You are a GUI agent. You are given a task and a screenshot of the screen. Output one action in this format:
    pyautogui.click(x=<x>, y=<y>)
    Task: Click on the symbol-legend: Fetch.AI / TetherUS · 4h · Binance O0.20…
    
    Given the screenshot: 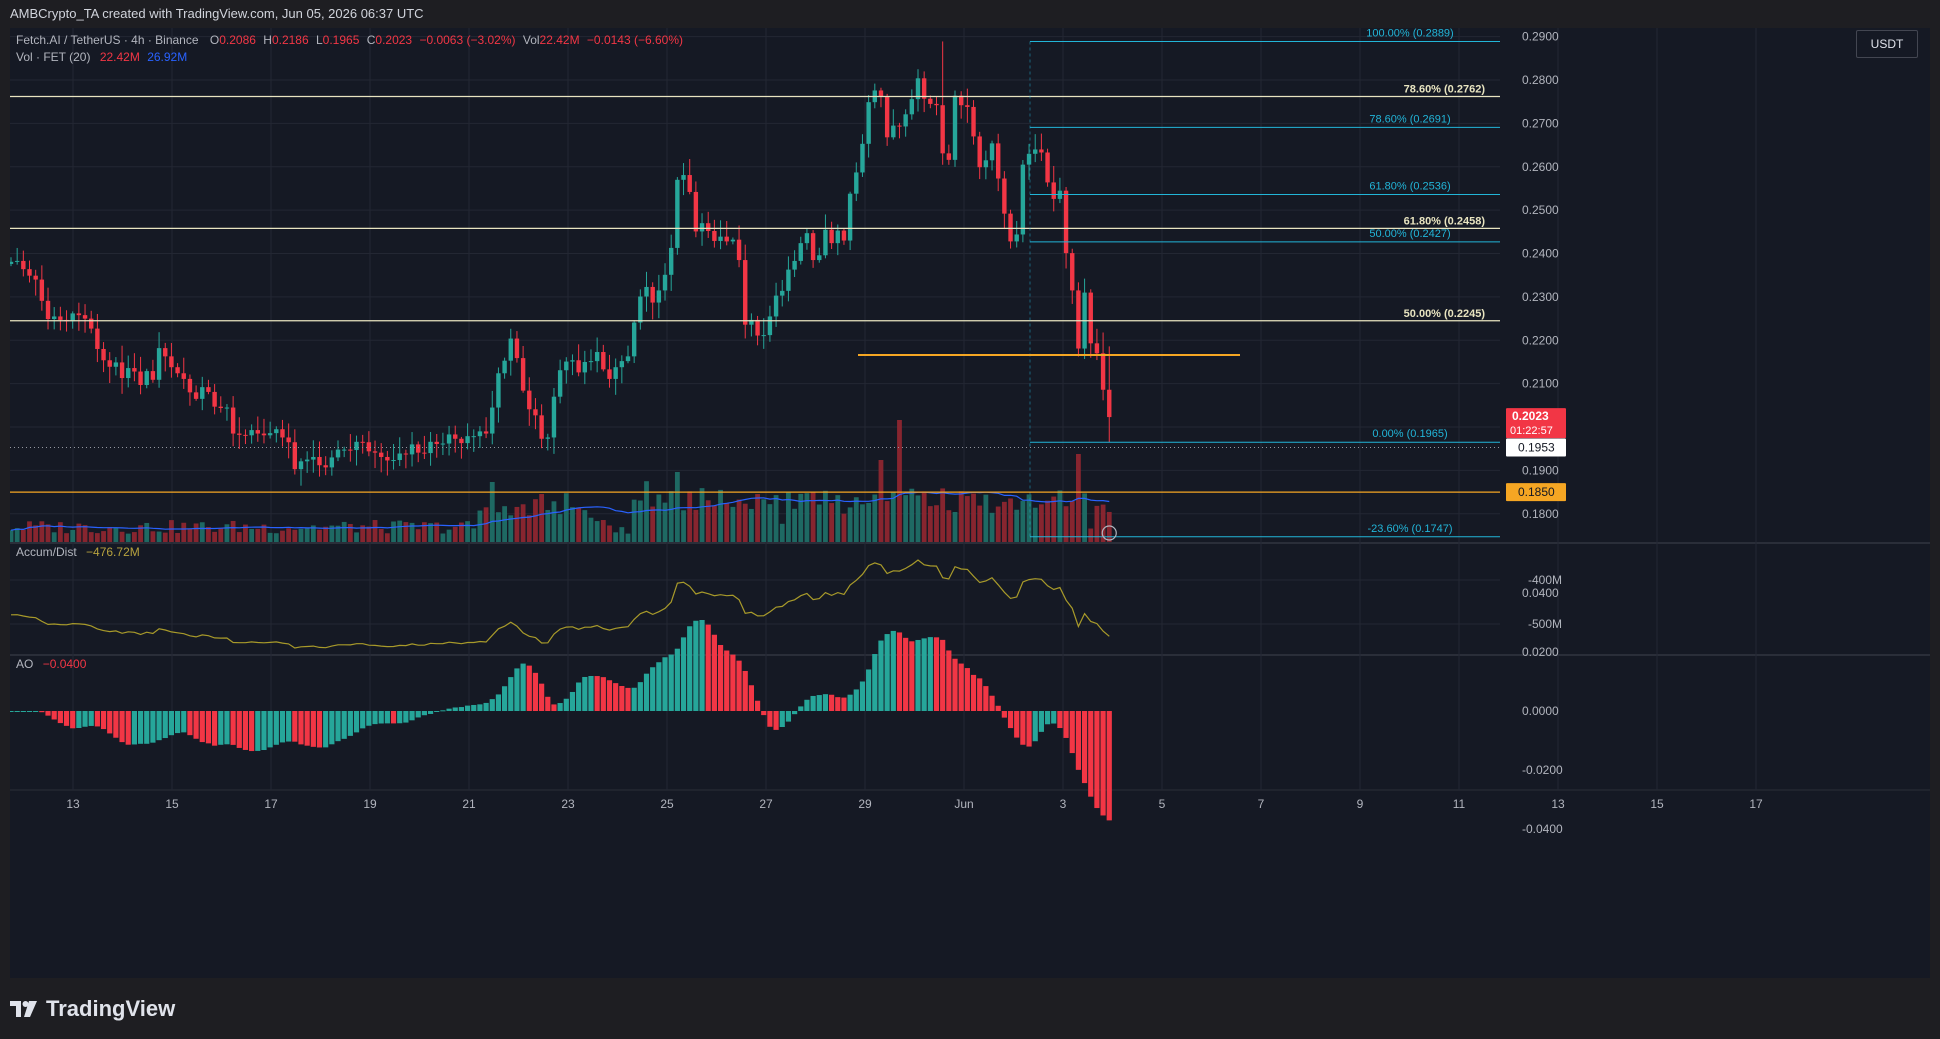 What is the action you would take?
    pyautogui.click(x=349, y=40)
    